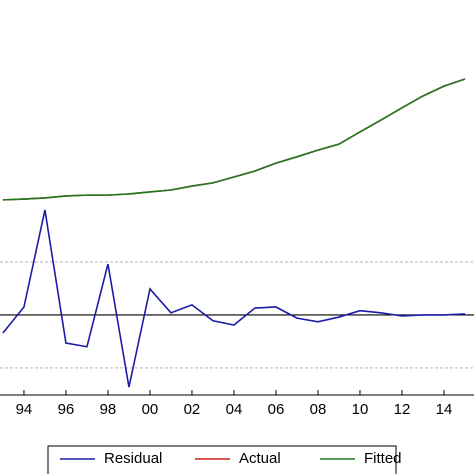 The image size is (474, 474). I want to click on x-tick-label: 06, so click(276, 409).